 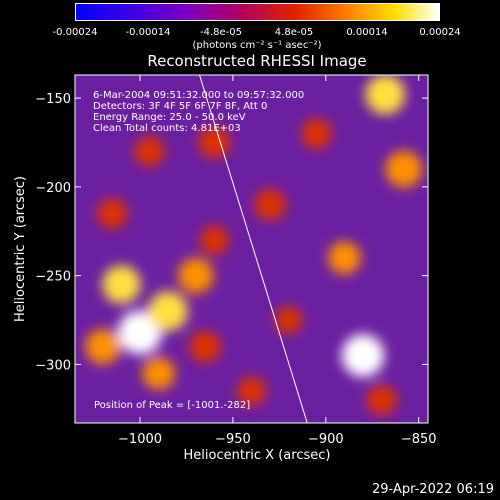 I want to click on colorbar-tick: -0.00024, so click(x=75, y=32).